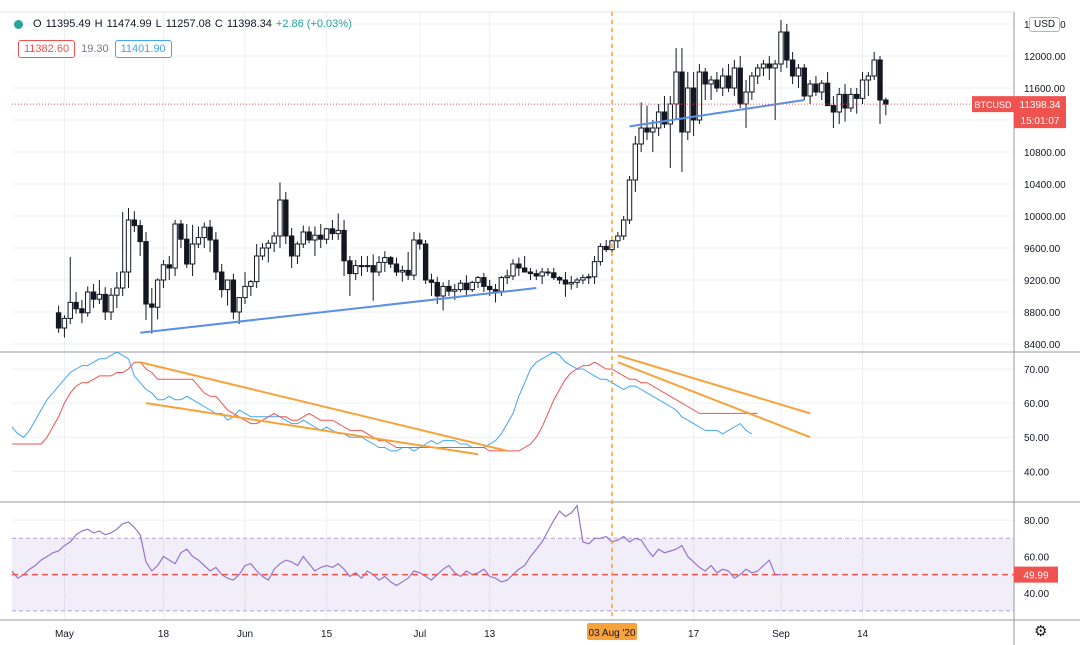 The image size is (1080, 645). What do you see at coordinates (1041, 631) in the screenshot?
I see `gear-icon: ⚙` at bounding box center [1041, 631].